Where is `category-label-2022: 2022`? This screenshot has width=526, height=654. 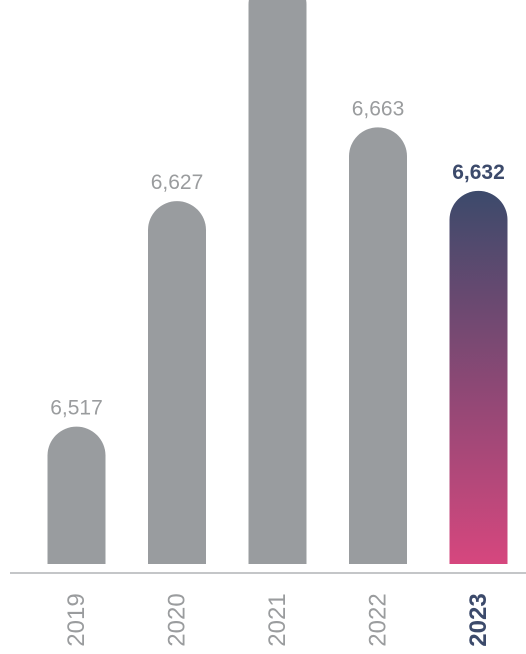
category-label-2022: 2022 is located at coordinates (378, 619).